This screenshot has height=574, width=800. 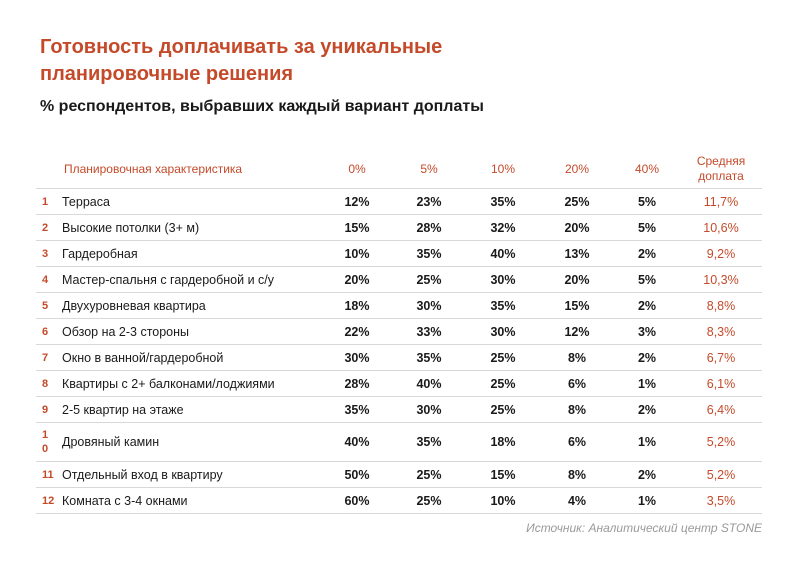 What do you see at coordinates (49, 409) in the screenshot?
I see `row-number: 9` at bounding box center [49, 409].